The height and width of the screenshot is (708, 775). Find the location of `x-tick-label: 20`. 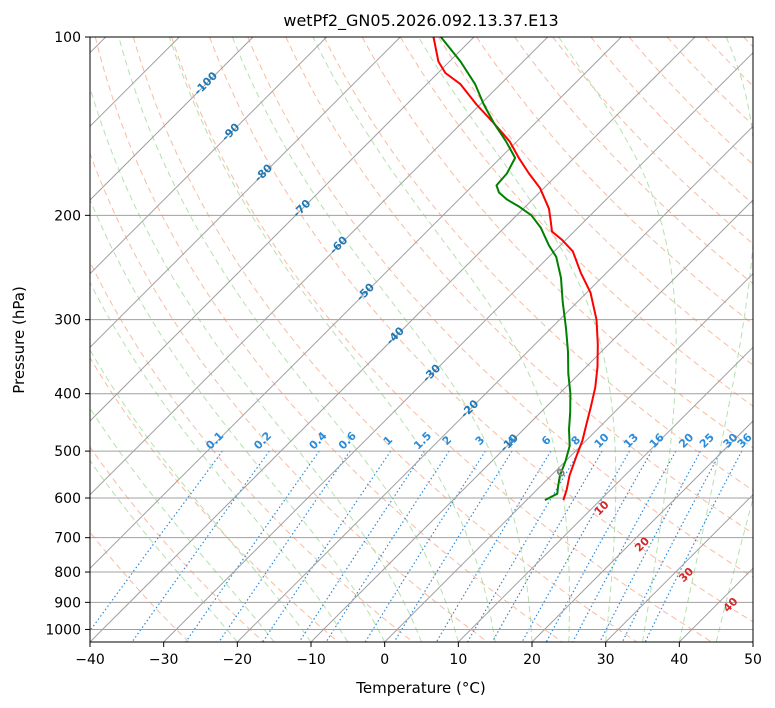

x-tick-label: 20 is located at coordinates (532, 660).